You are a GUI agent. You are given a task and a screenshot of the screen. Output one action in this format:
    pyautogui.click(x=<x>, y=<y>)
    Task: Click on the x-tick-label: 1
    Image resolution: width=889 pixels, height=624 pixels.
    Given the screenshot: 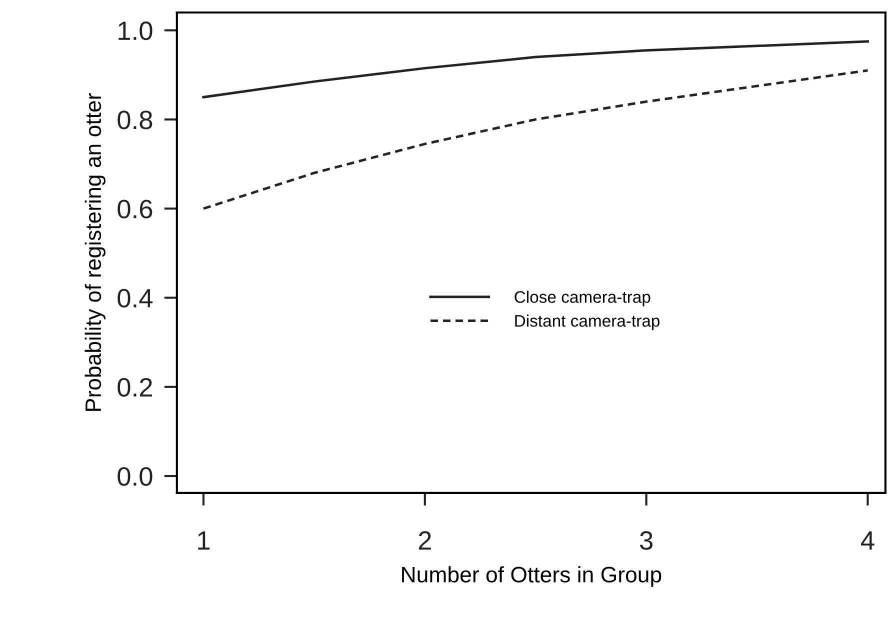 What is the action you would take?
    pyautogui.click(x=204, y=540)
    